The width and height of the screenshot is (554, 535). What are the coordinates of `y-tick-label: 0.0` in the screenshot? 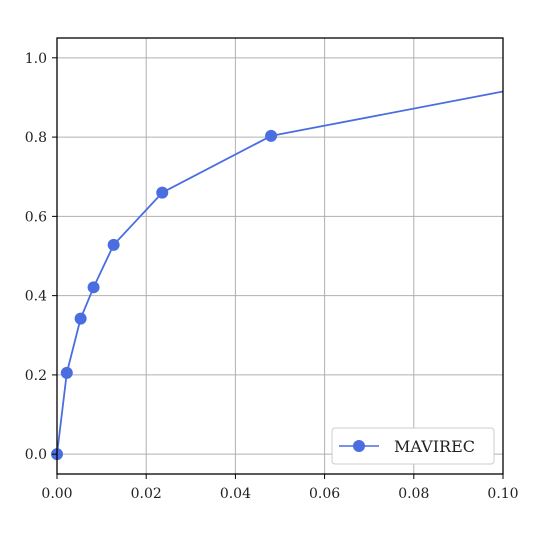 It's located at (36, 455).